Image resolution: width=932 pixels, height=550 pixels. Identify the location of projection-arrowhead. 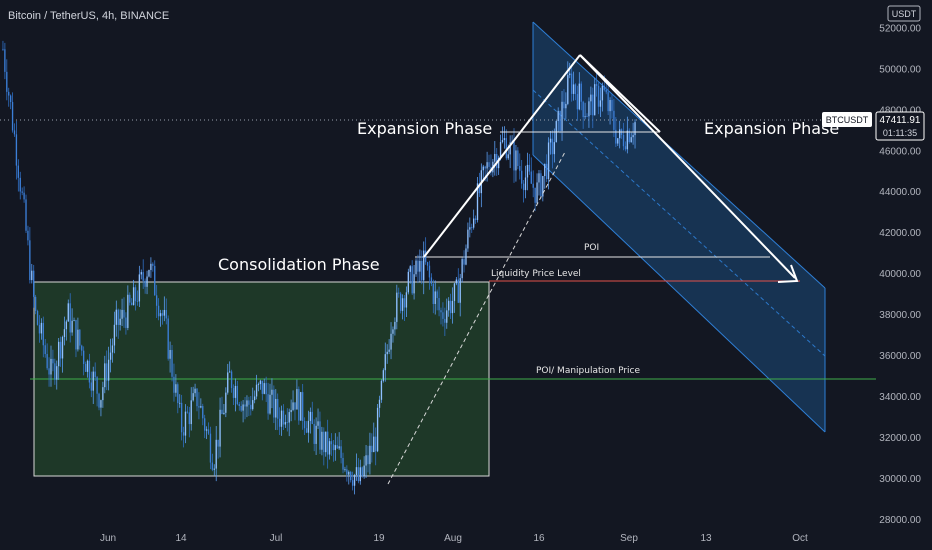
(788, 273).